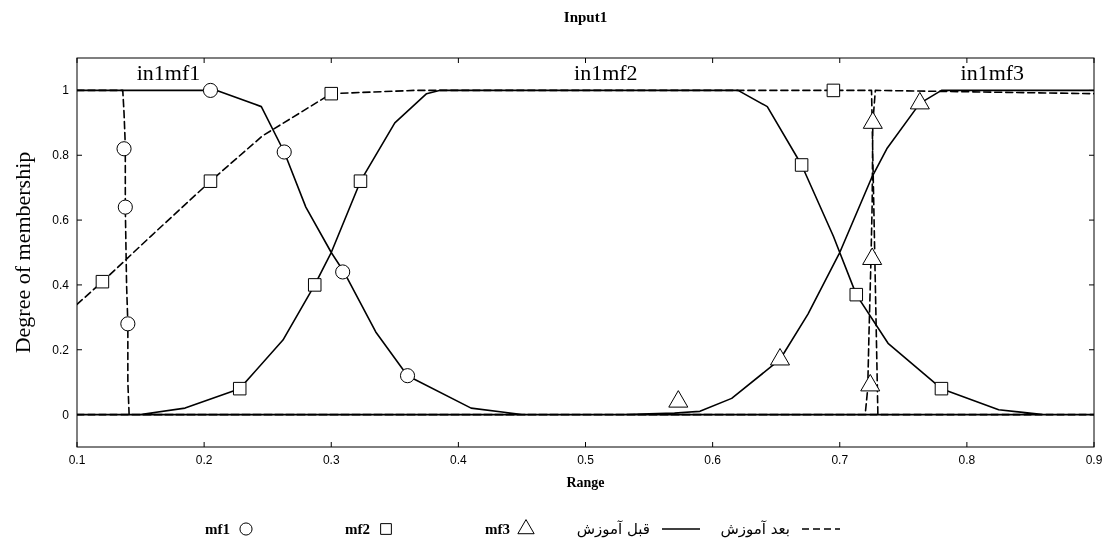 The image size is (1114, 547). Describe the element at coordinates (585, 482) in the screenshot. I see `x-axis-title: Range` at that location.